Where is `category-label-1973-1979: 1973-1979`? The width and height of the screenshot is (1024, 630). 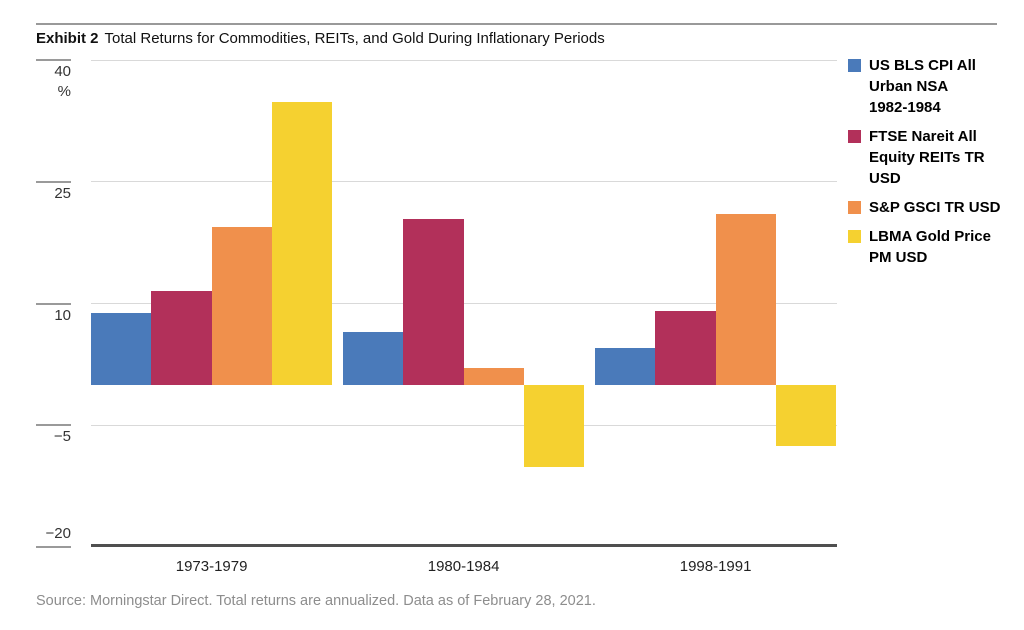 category-label-1973-1979: 1973-1979 is located at coordinates (211, 566).